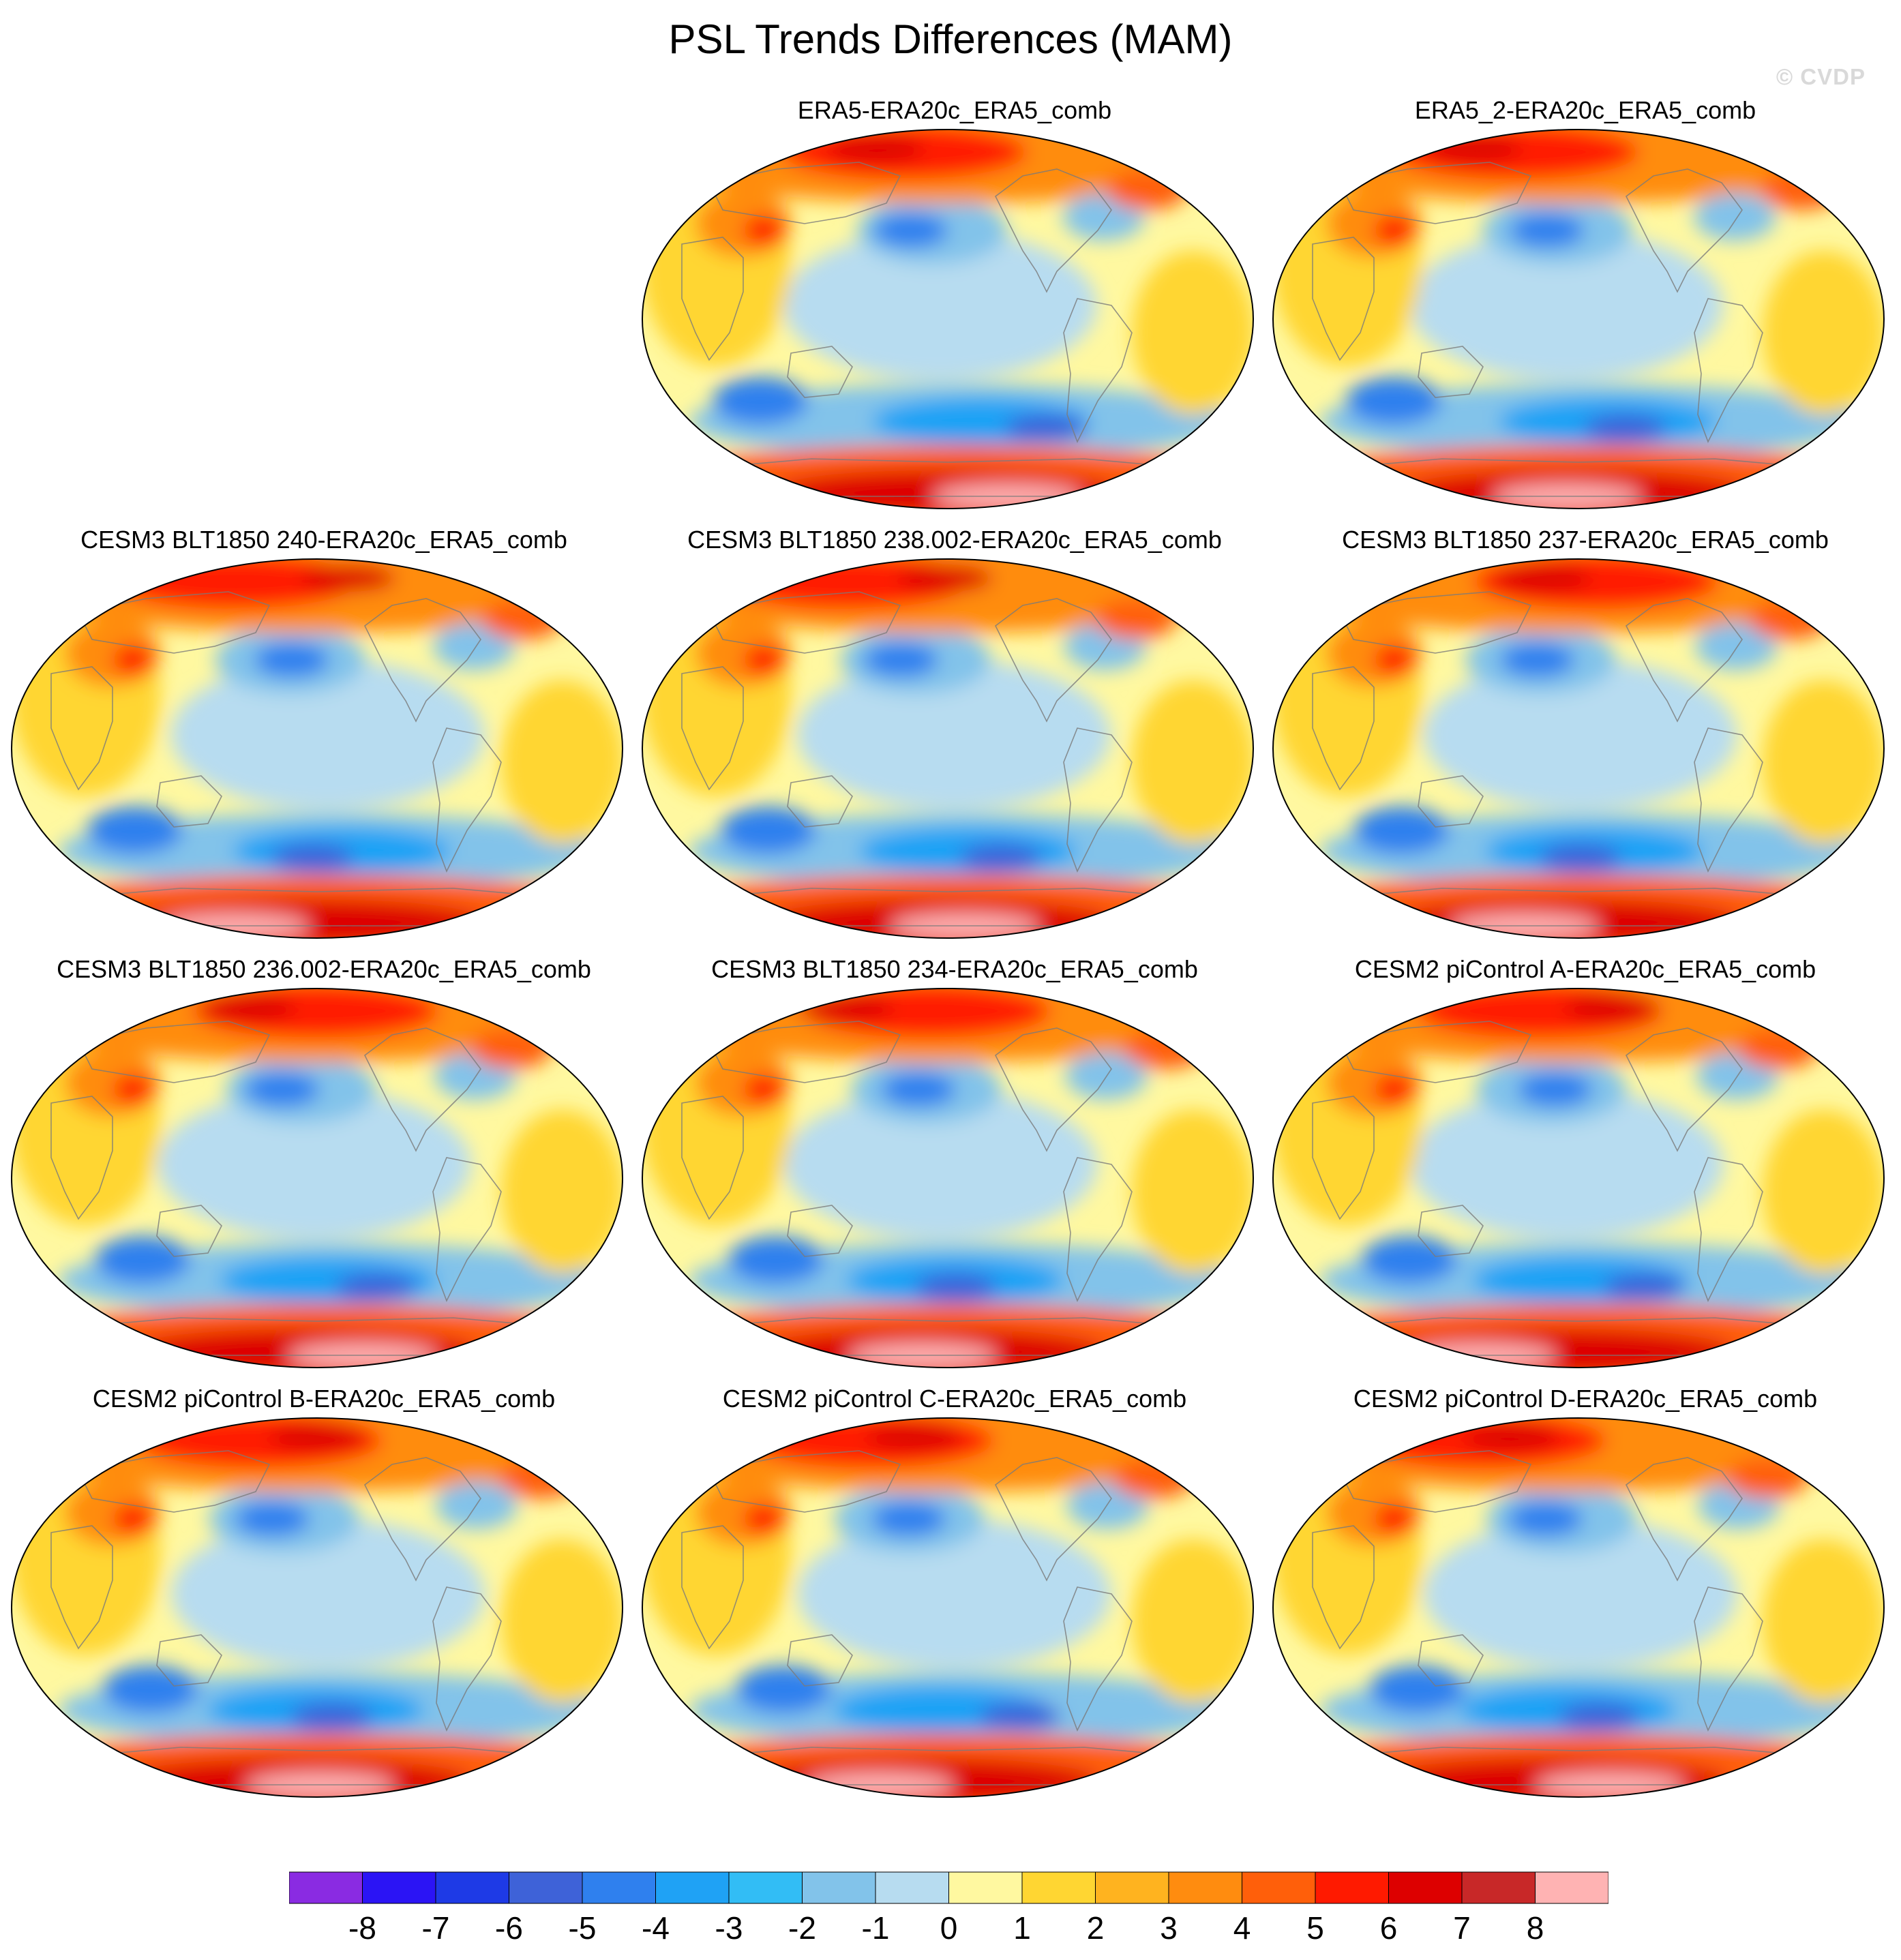 This screenshot has width=1901, height=1960. What do you see at coordinates (1462, 1928) in the screenshot?
I see `colorbar-tick-label: 7` at bounding box center [1462, 1928].